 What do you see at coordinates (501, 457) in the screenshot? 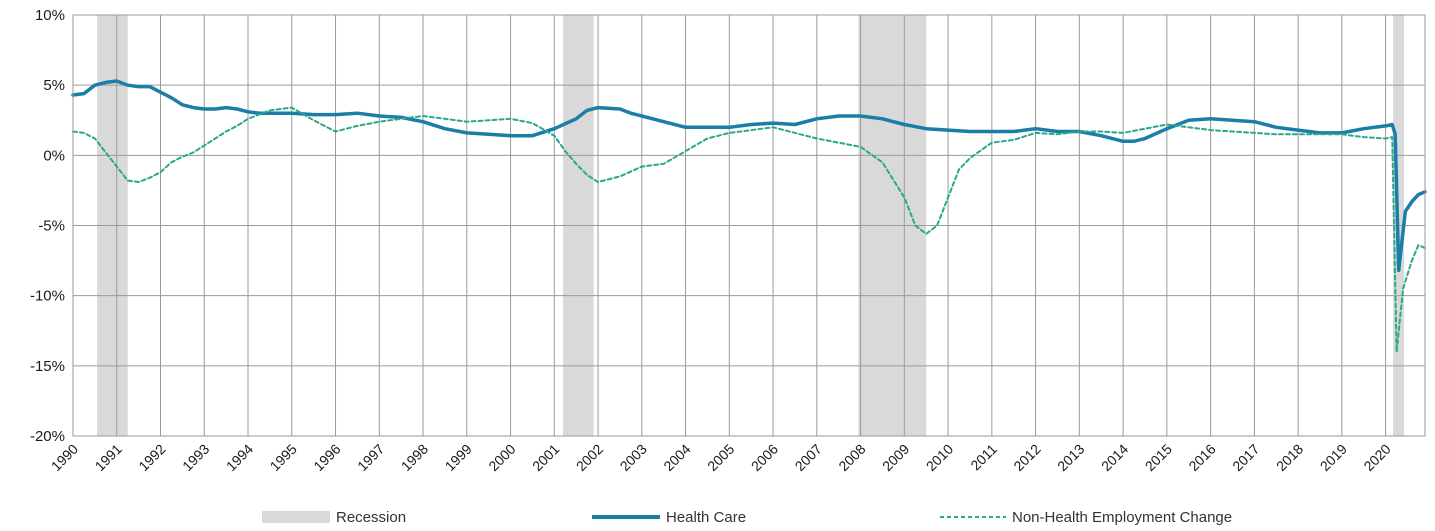
I see `x-tick-label: 2000` at bounding box center [501, 457].